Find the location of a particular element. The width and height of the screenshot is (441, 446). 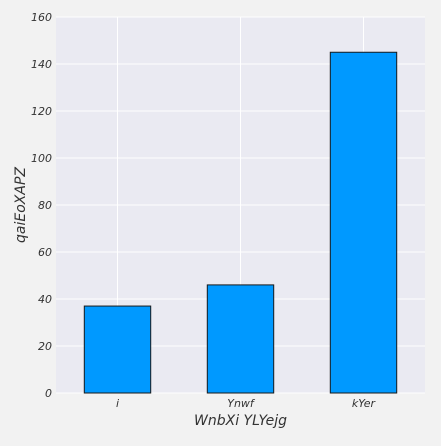

y-tick-label: 0 is located at coordinates (48, 393).